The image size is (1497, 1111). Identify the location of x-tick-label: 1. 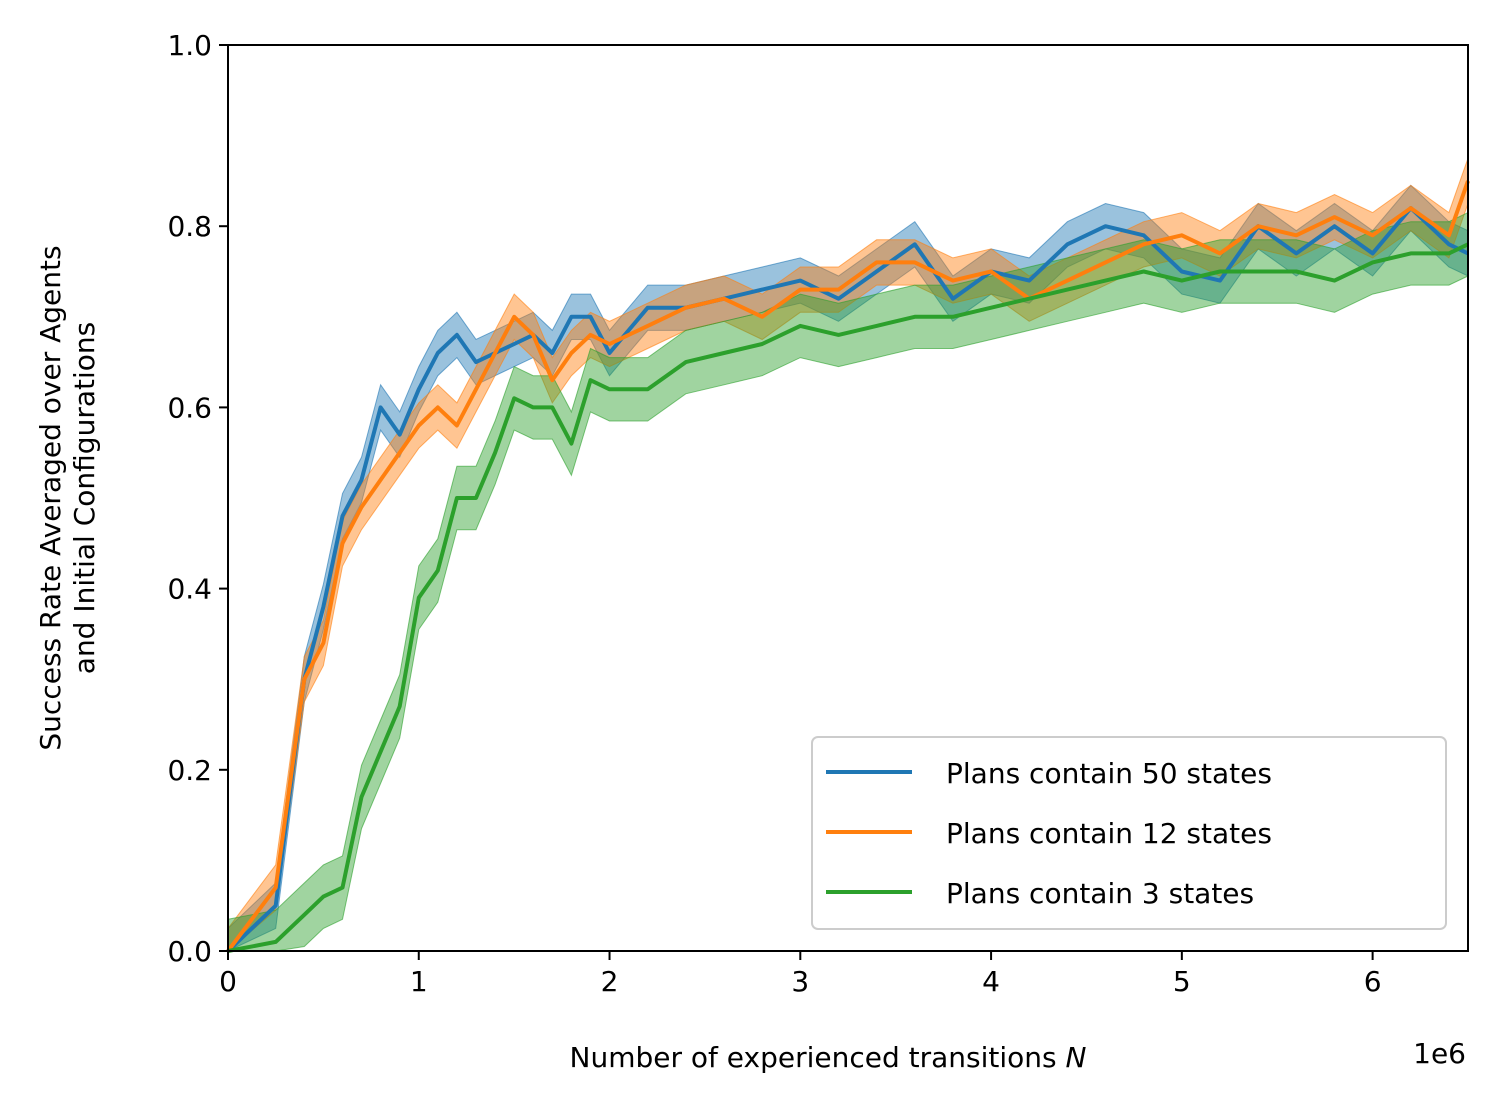
(419, 981).